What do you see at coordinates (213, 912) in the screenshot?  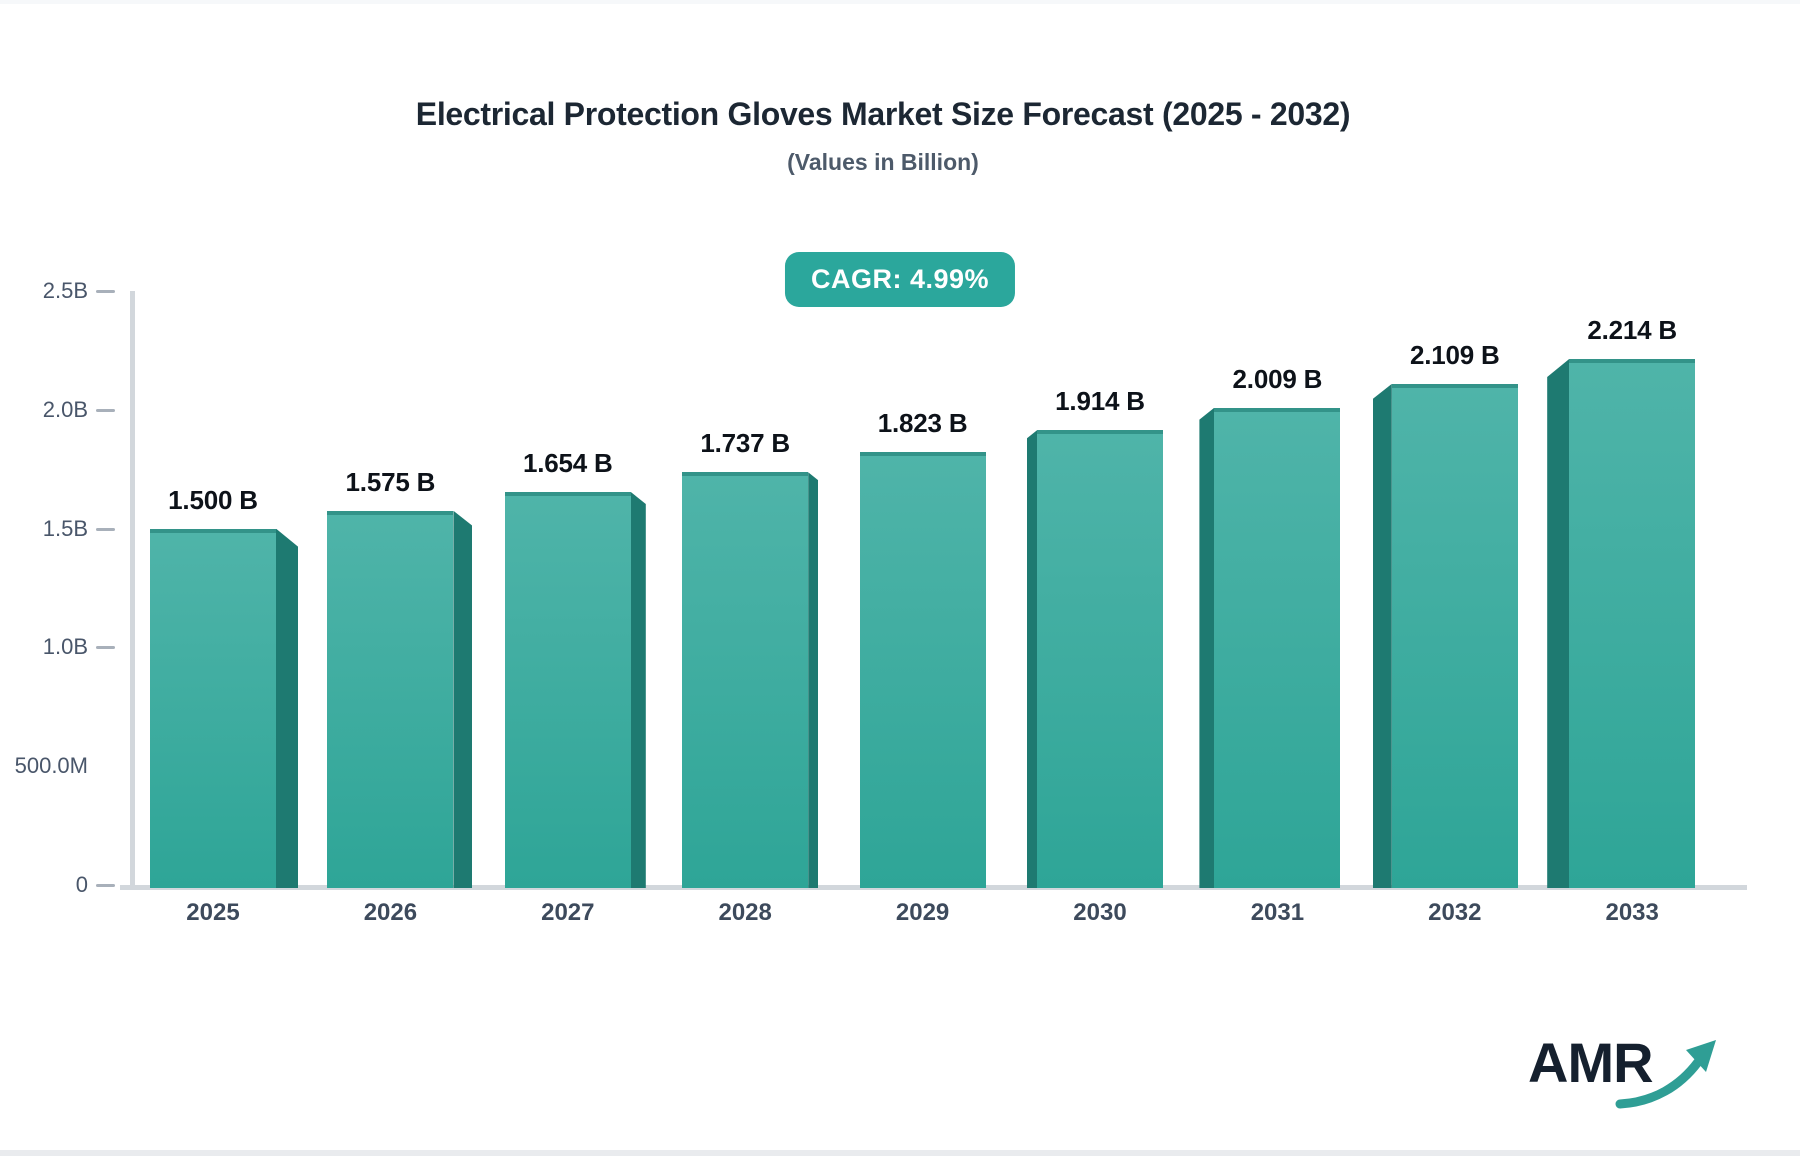 I see `x-axis-tick-label: 2025` at bounding box center [213, 912].